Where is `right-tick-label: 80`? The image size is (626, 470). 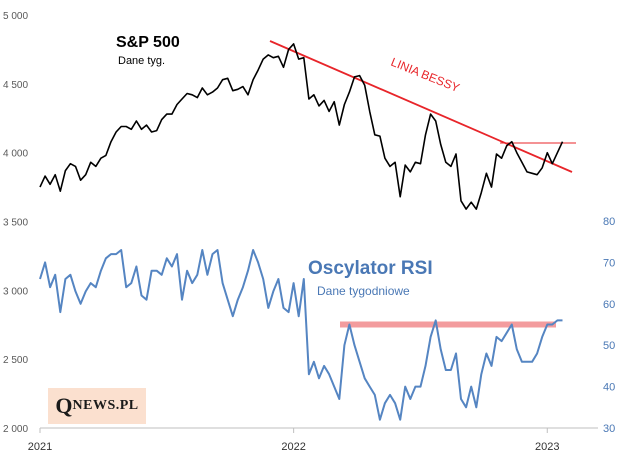 right-tick-label: 80 is located at coordinates (609, 222).